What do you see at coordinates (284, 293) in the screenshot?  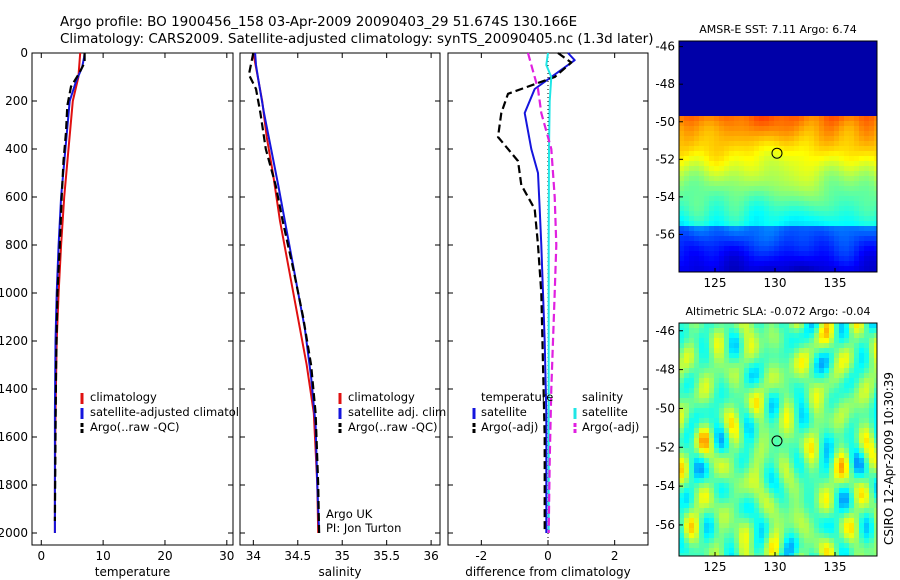 I see `series-line-argo-raw-qc-` at bounding box center [284, 293].